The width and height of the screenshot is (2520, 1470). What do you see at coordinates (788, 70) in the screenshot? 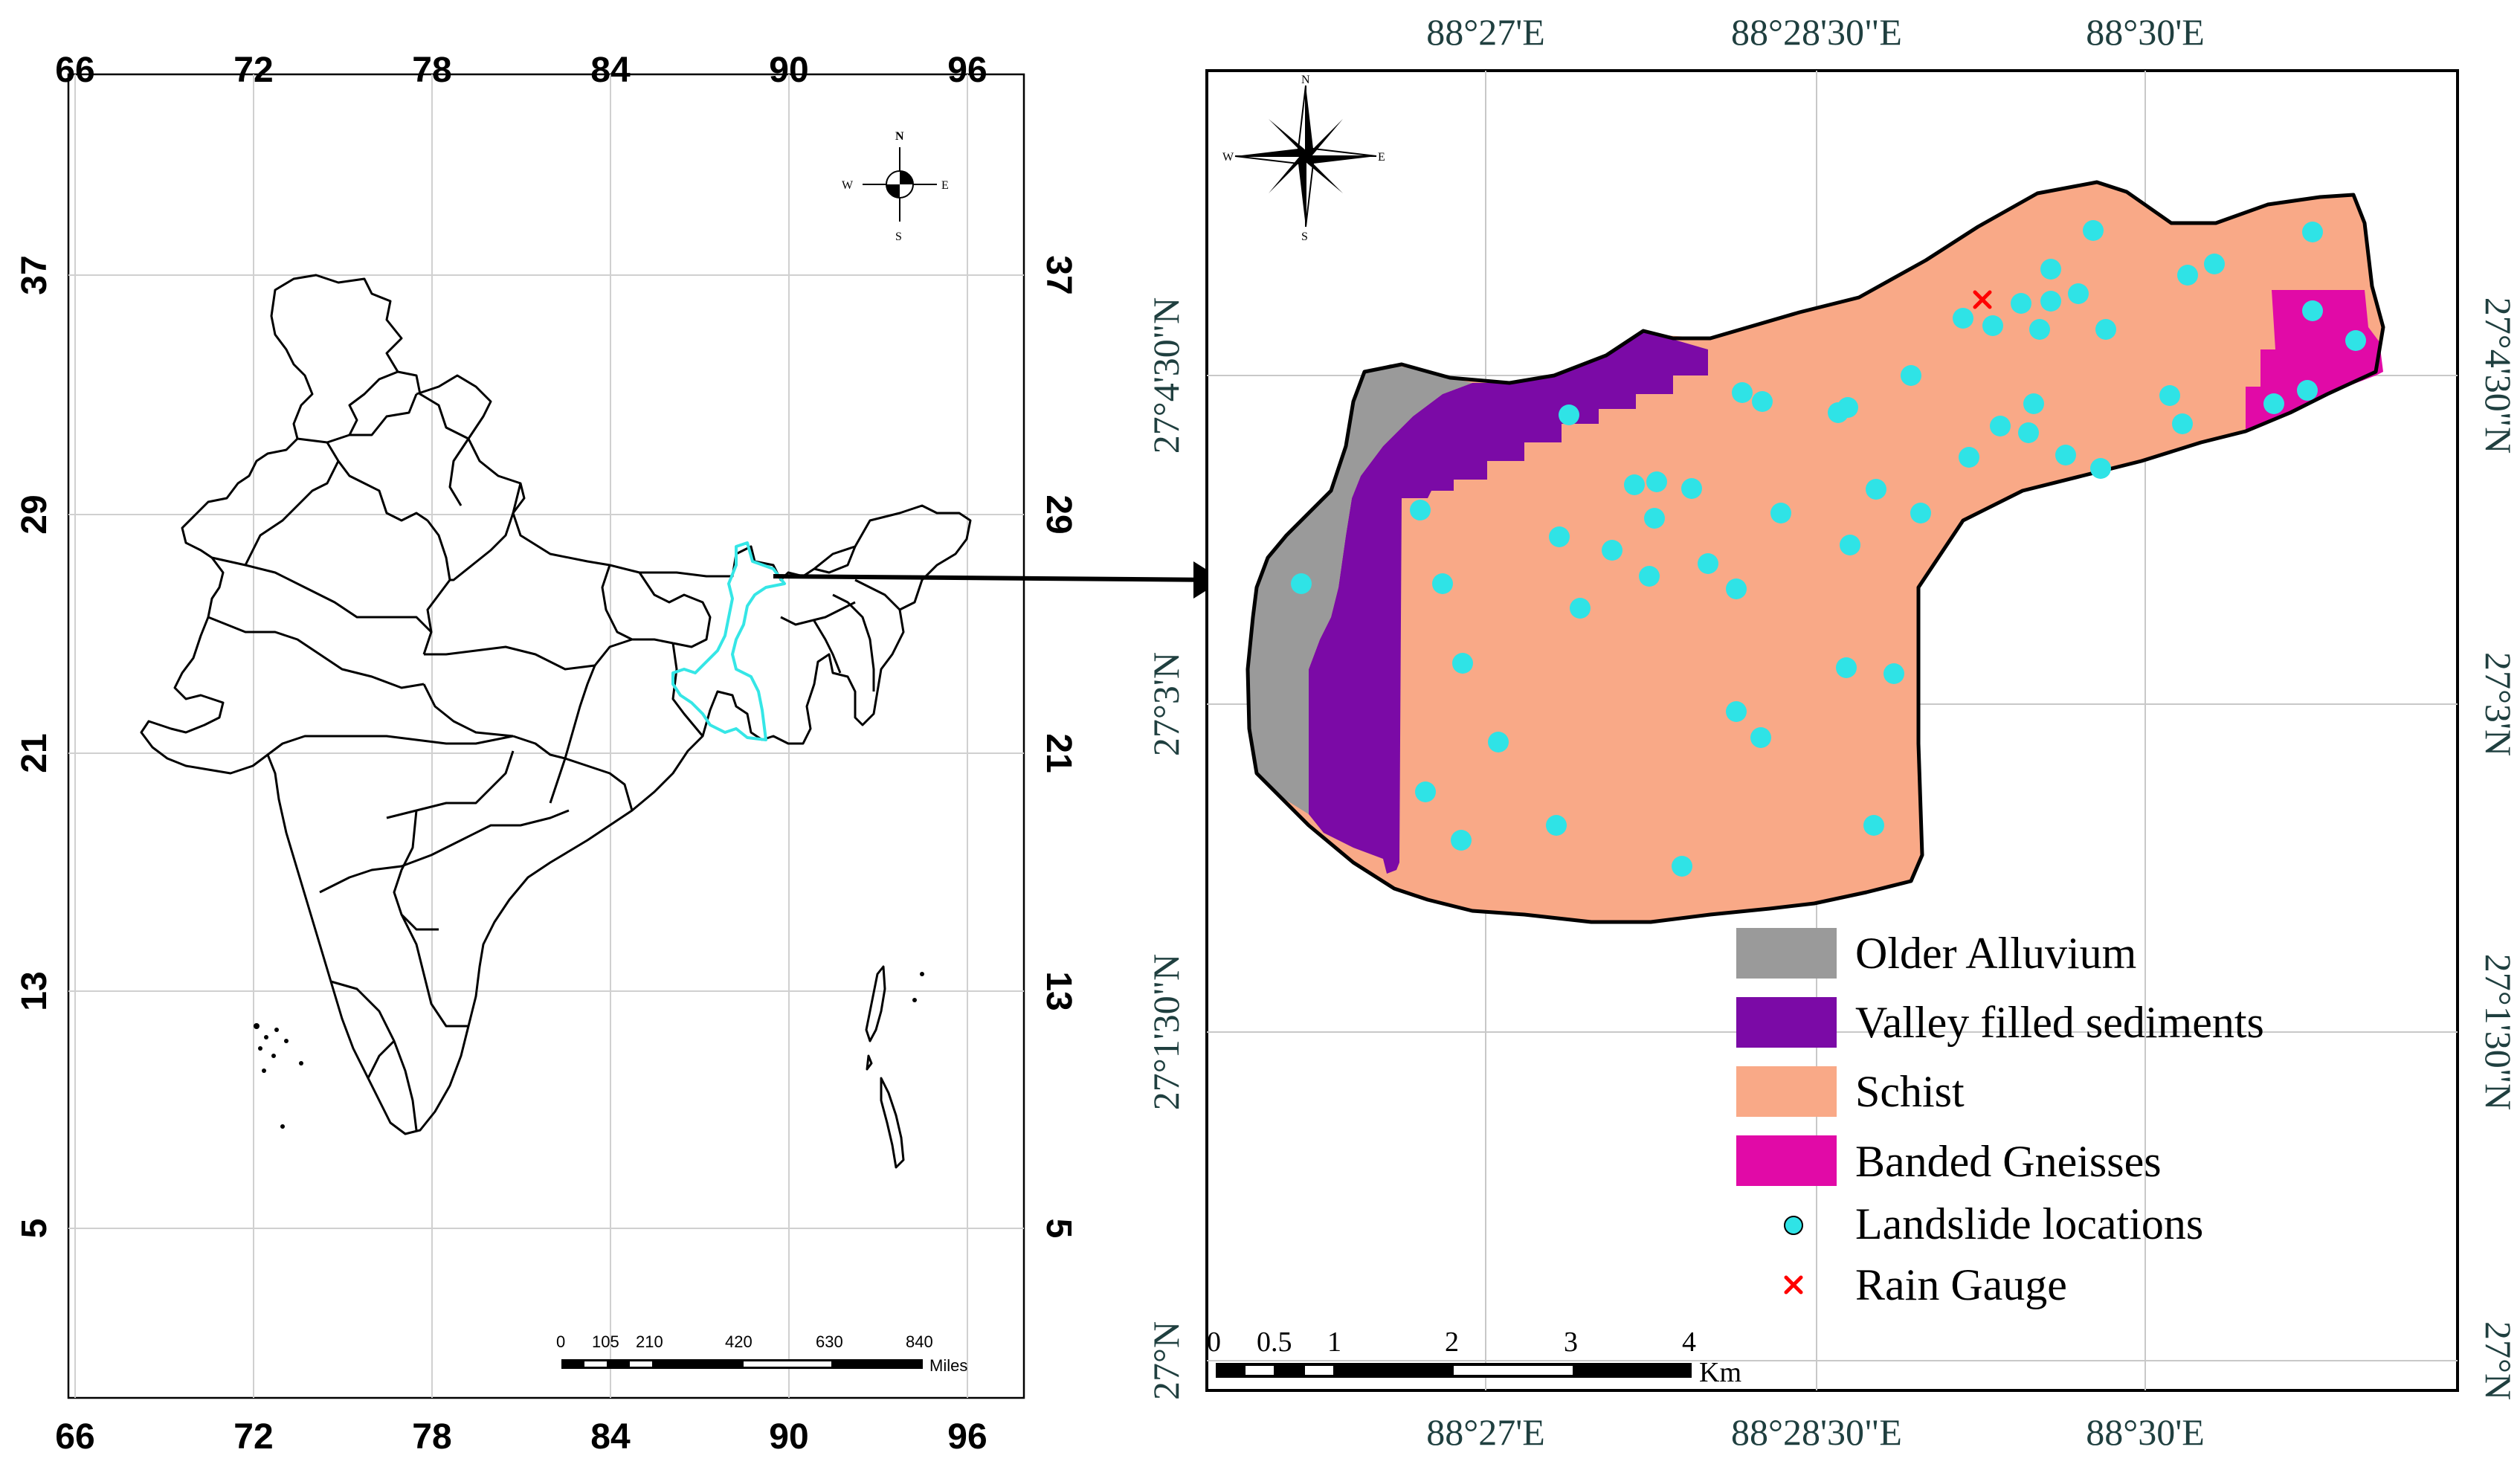
I see `india-top-tick: 90` at bounding box center [788, 70].